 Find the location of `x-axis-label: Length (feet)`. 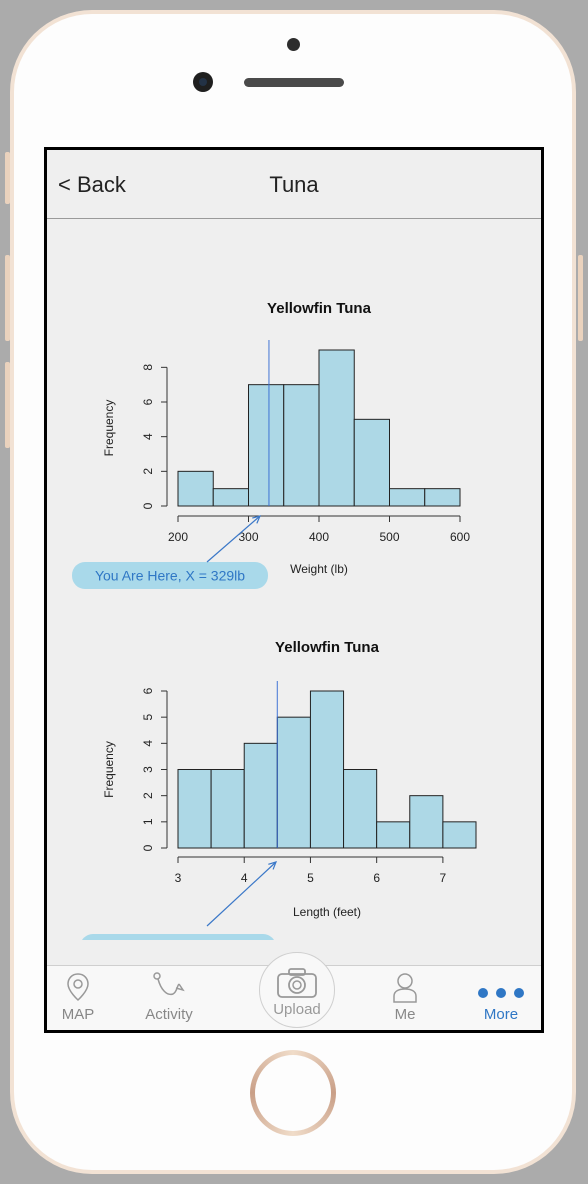

x-axis-label: Length (feet) is located at coordinates (327, 912).